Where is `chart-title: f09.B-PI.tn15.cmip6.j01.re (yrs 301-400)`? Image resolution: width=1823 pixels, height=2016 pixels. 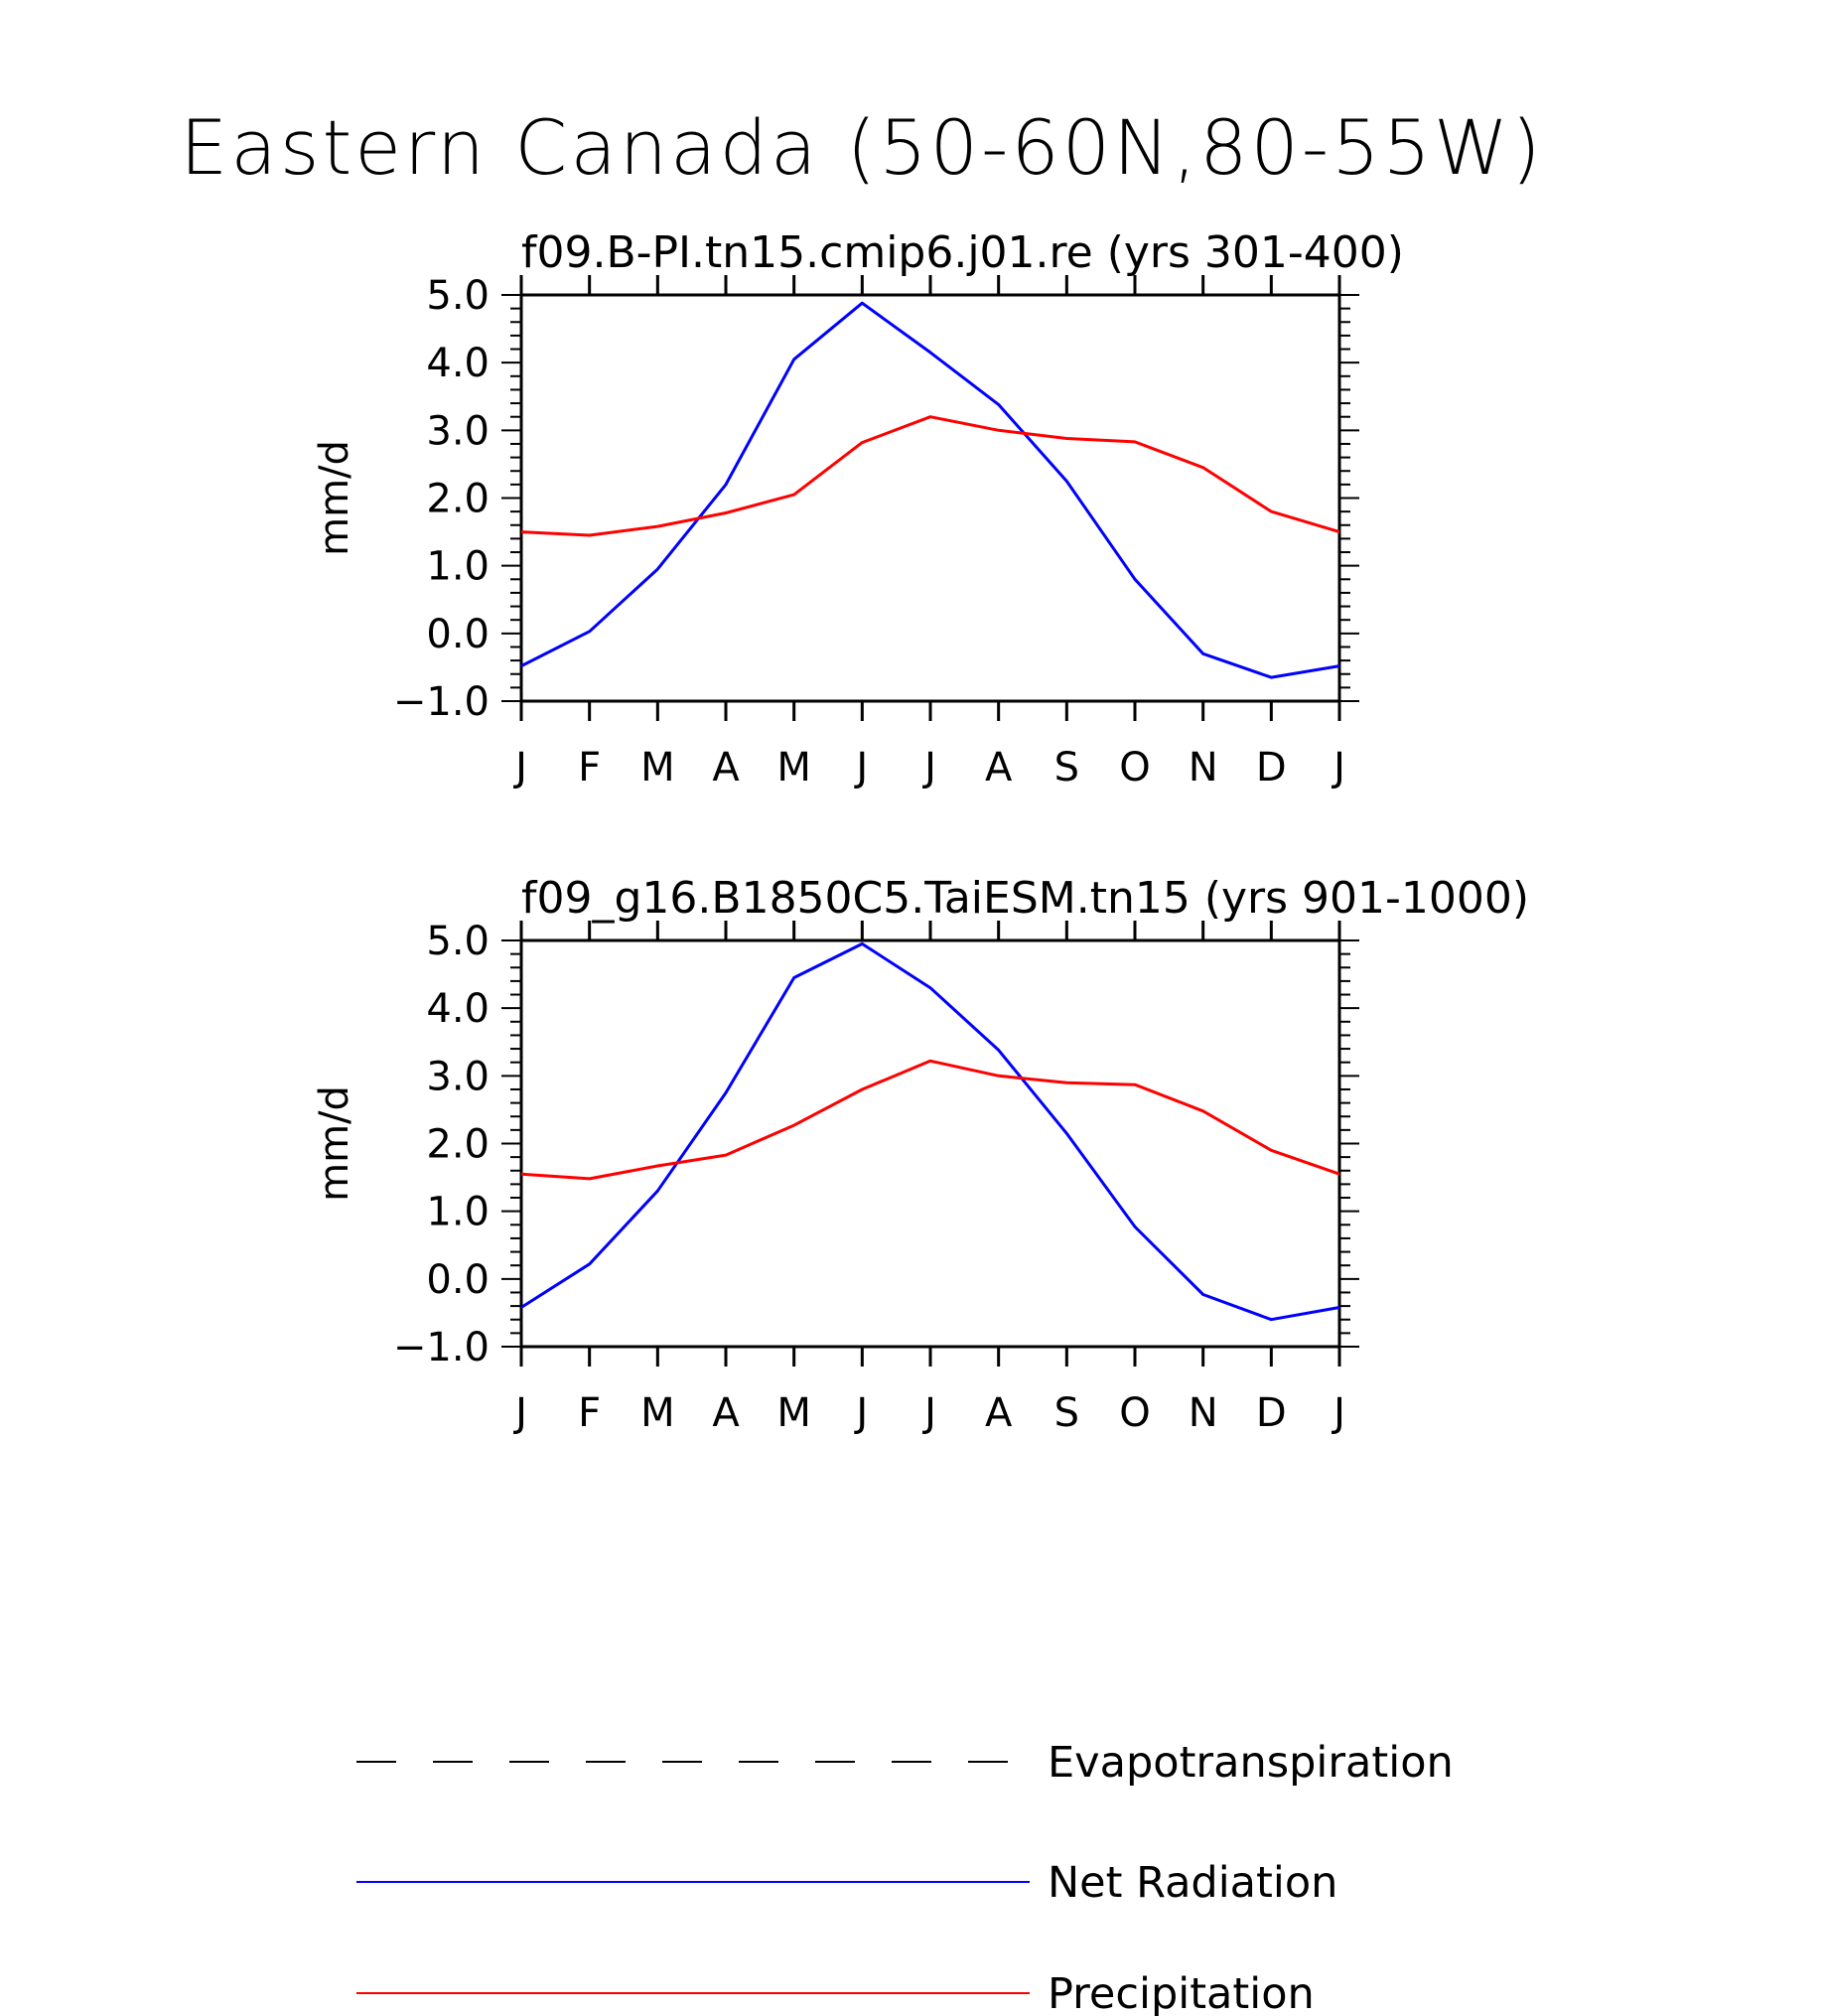
chart-title: f09.B-PI.tn15.cmip6.j01.re (yrs 301-400) is located at coordinates (963, 252).